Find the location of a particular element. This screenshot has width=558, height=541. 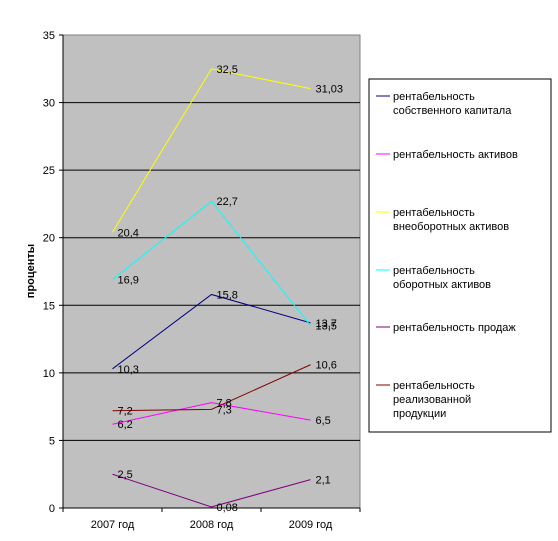

data-label: 10,6 is located at coordinates (326, 366).